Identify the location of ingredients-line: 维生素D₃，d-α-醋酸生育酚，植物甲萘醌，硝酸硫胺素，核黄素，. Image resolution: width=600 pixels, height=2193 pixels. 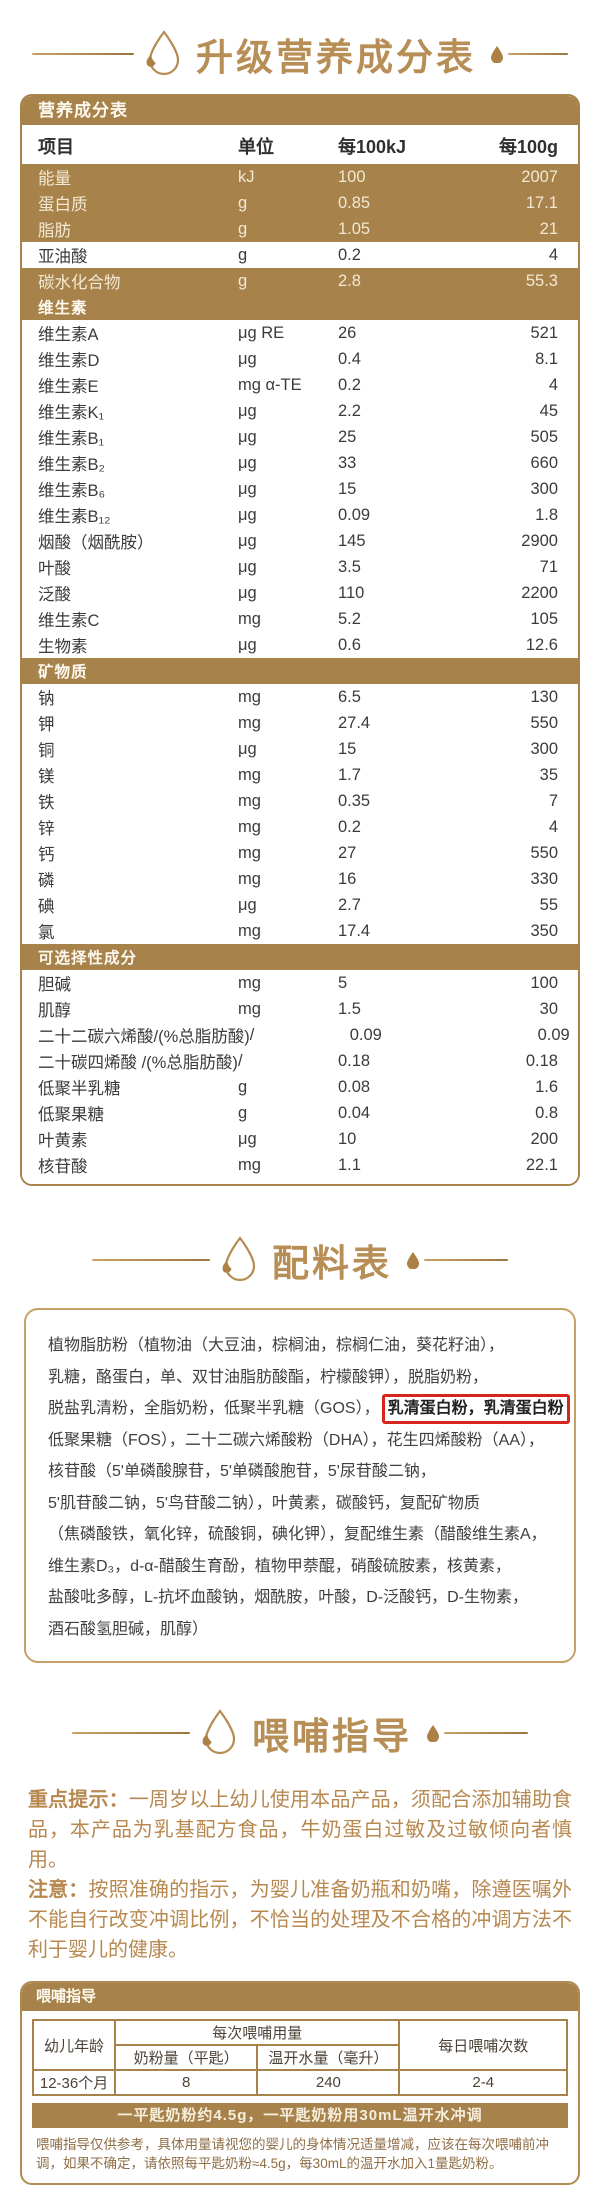
(279, 1566).